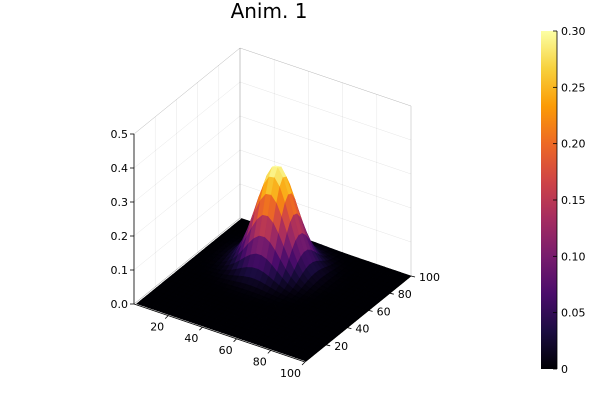 The width and height of the screenshot is (600, 400). What do you see at coordinates (362, 329) in the screenshot?
I see `y-tick-label: 40` at bounding box center [362, 329].